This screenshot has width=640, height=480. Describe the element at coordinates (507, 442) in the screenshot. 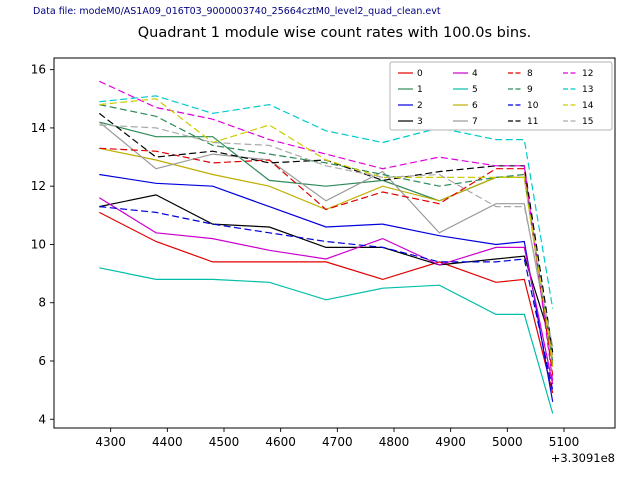

I see `x-tick-label: 5000` at that location.